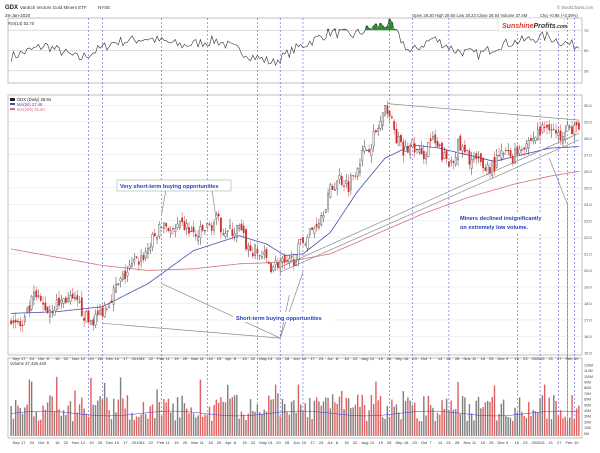 Image resolution: width=600 pixels, height=453 pixels. Describe the element at coordinates (588, 371) in the screenshot. I see `volume-tick-label: 110M` at that location.